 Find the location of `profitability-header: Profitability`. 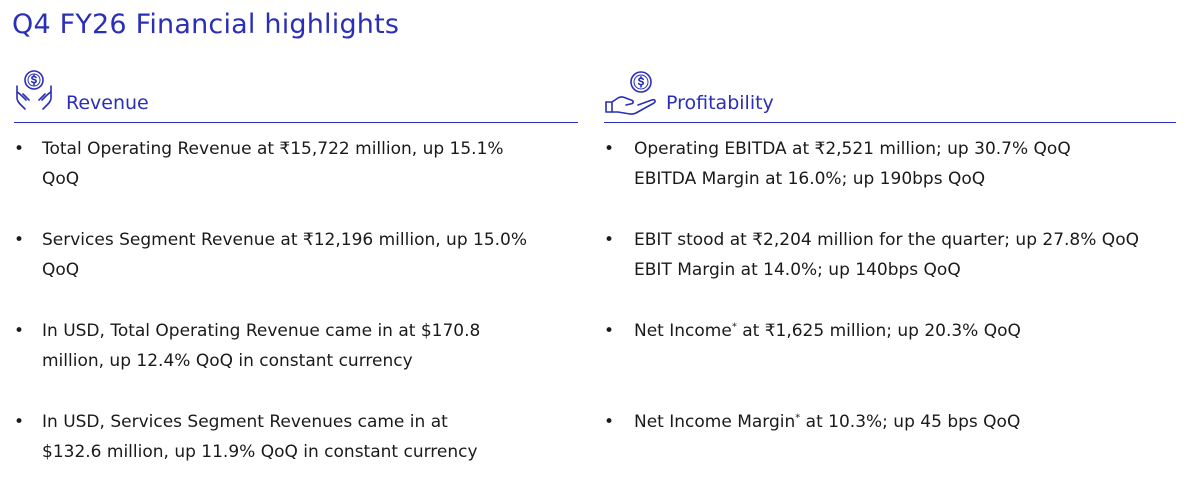

profitability-header: Profitability is located at coordinates (890, 92).